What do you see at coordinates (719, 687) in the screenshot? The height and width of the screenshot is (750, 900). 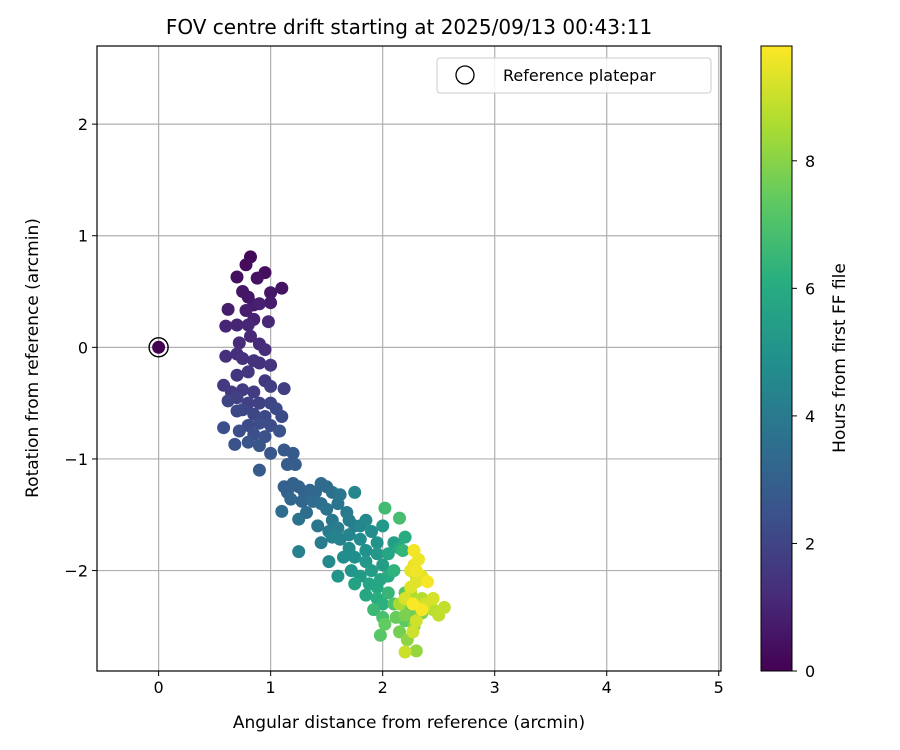 I see `x-tick-label: 5` at bounding box center [719, 687].